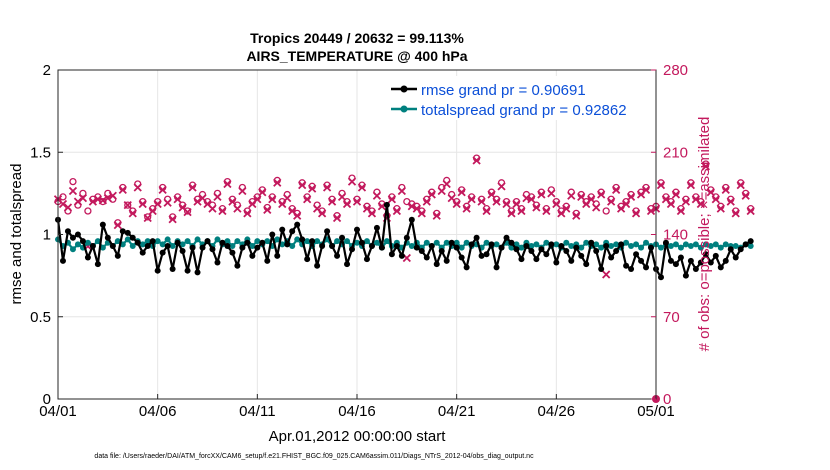 The width and height of the screenshot is (830, 470). What do you see at coordinates (47, 235) in the screenshot?
I see `y-tick-label: 1` at bounding box center [47, 235].